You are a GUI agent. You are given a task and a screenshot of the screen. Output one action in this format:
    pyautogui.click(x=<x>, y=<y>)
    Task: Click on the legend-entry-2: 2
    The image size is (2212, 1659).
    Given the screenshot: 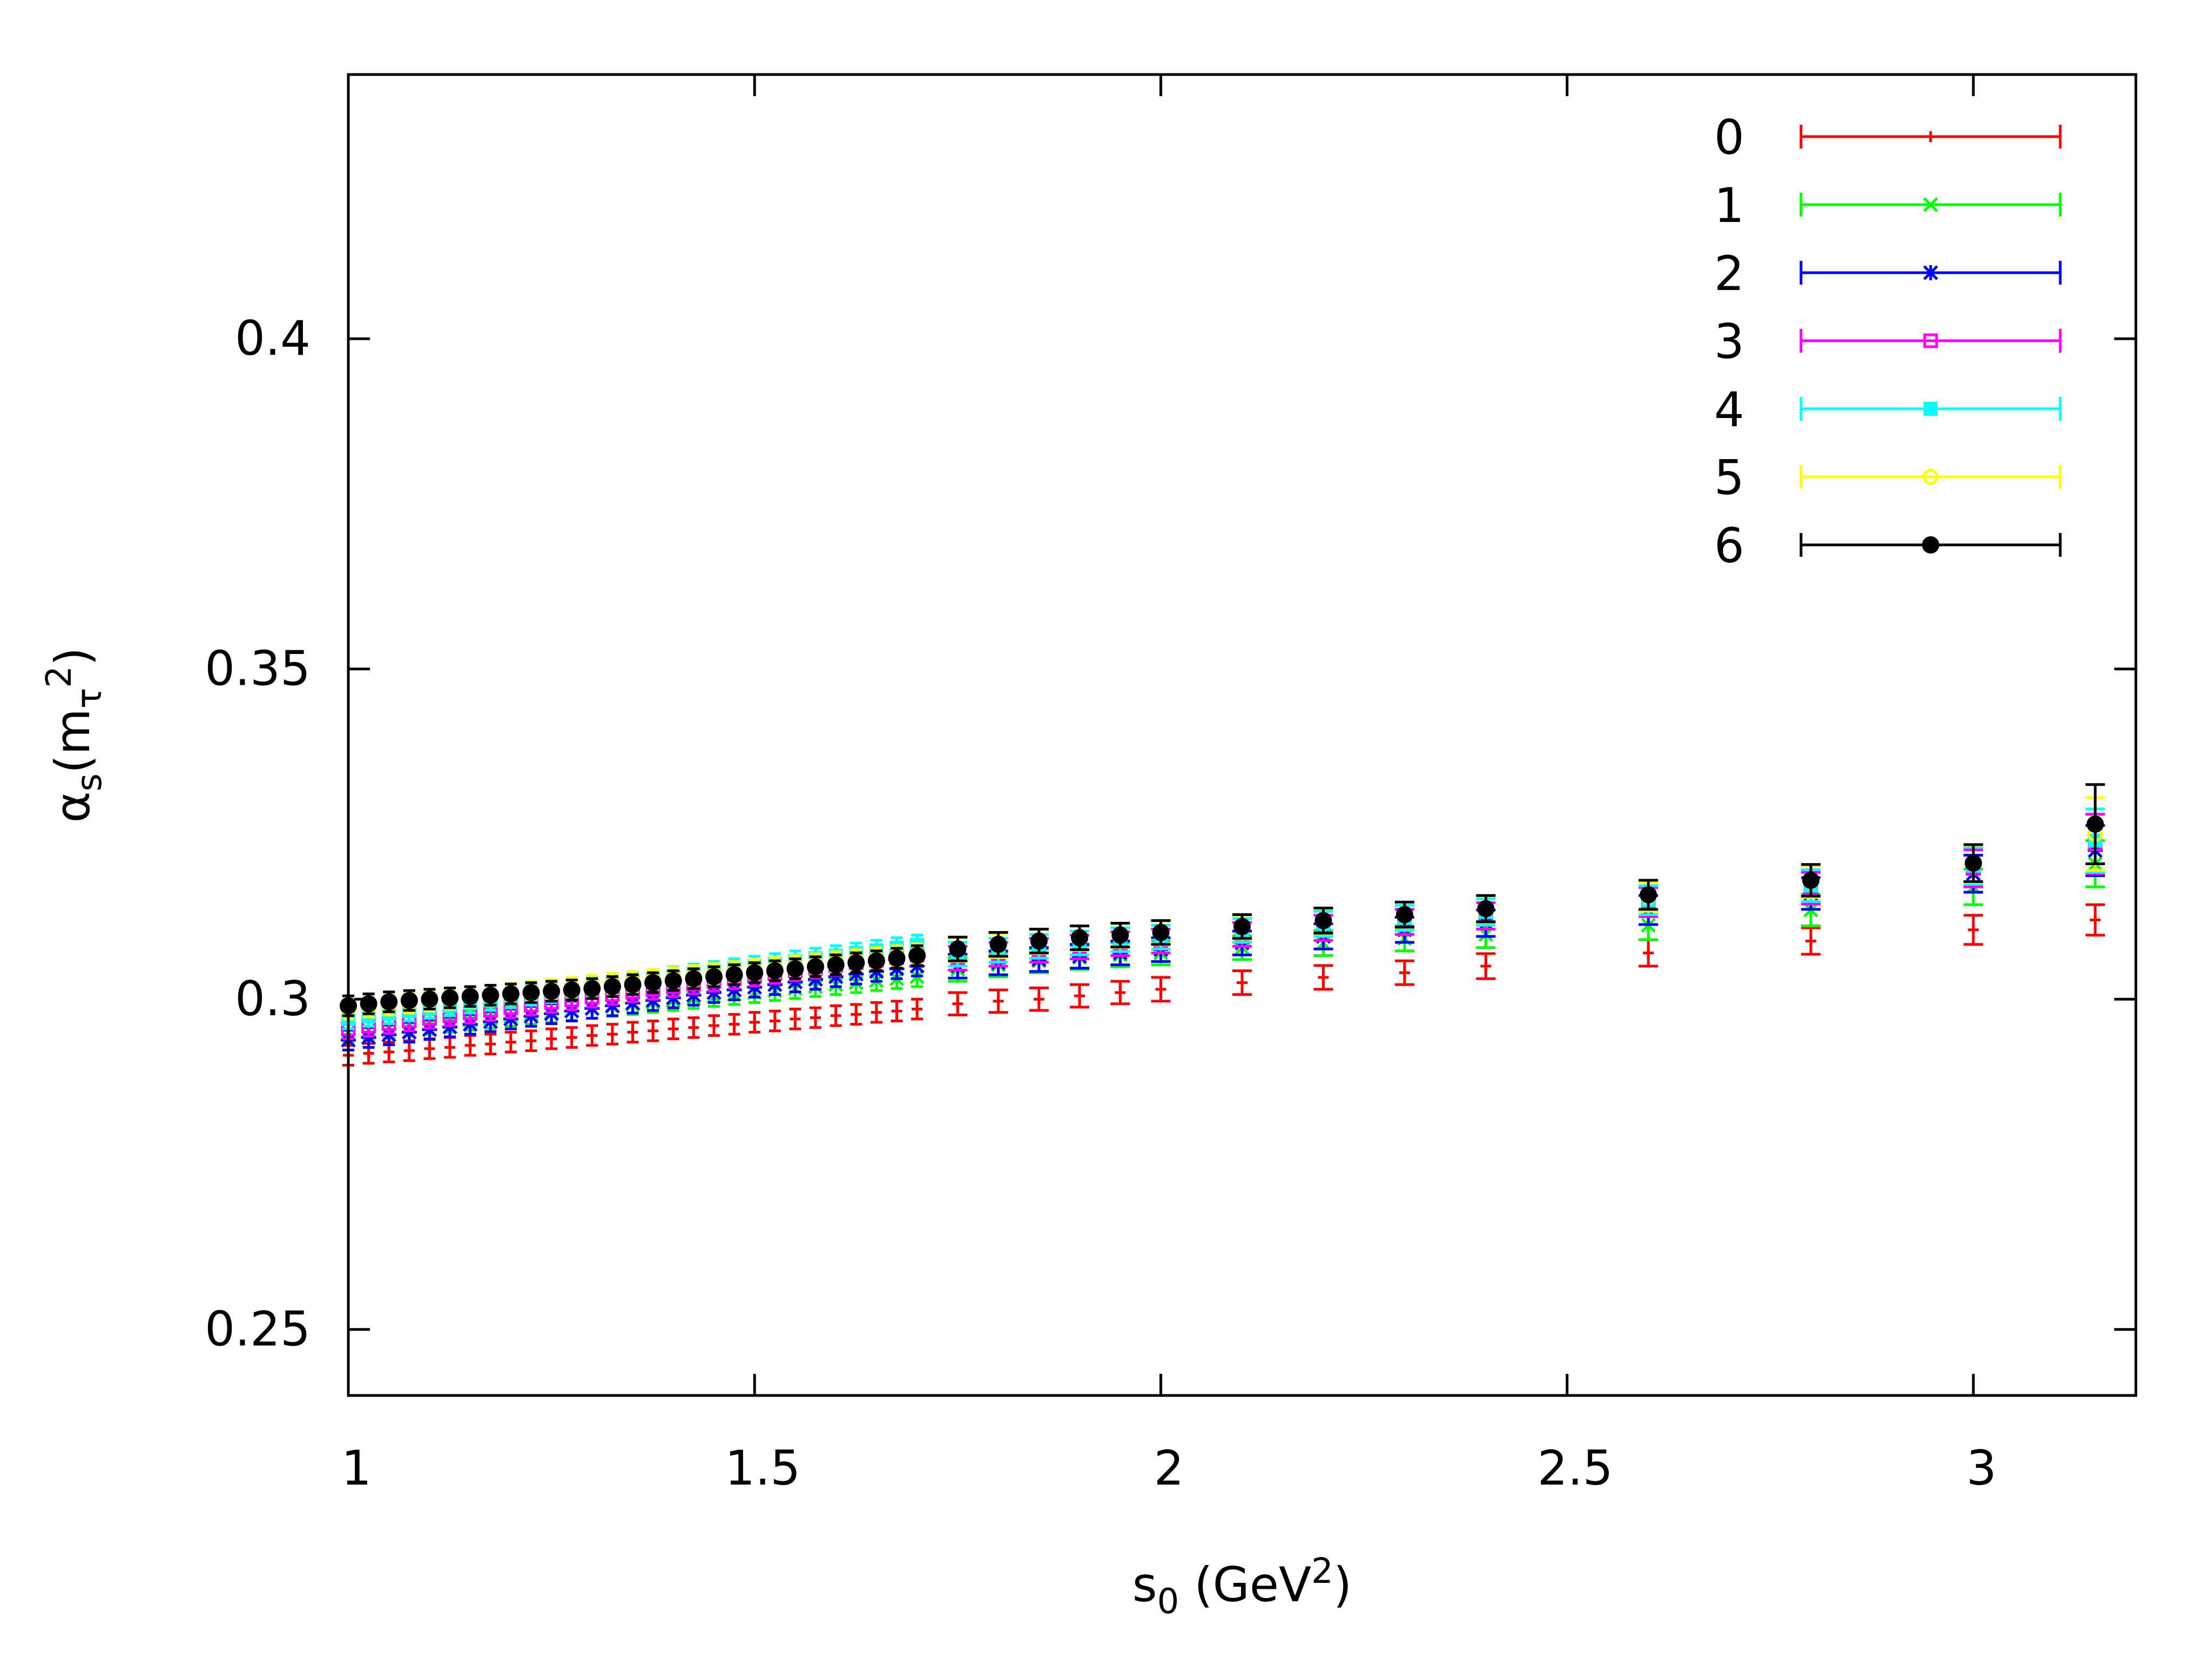 What is the action you would take?
    pyautogui.click(x=1888, y=273)
    